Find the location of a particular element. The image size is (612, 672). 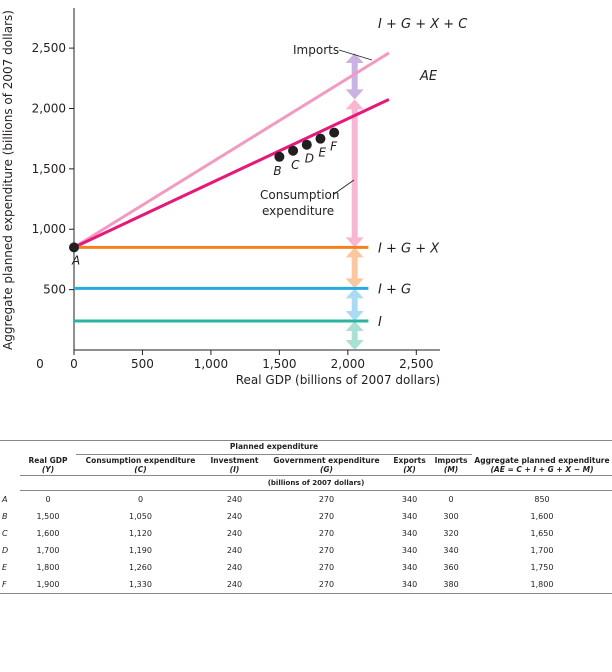

table-cell: 1,120 is located at coordinates (140, 533).